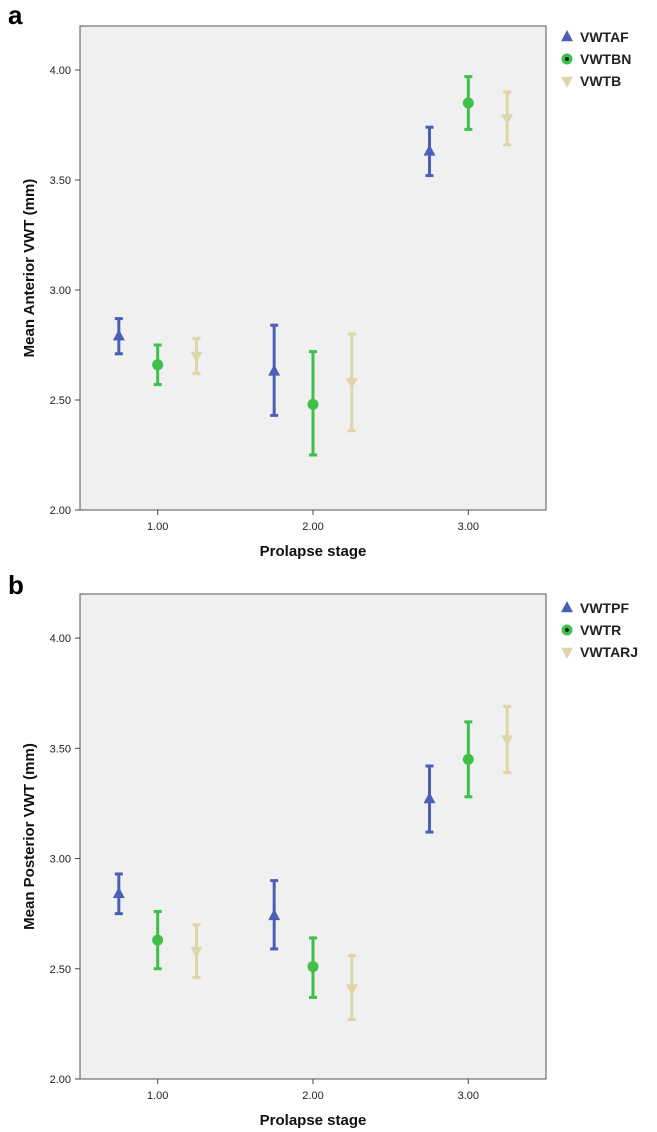  I want to click on y-axis-title: Mean Posterior VWT (mm), so click(29, 836).